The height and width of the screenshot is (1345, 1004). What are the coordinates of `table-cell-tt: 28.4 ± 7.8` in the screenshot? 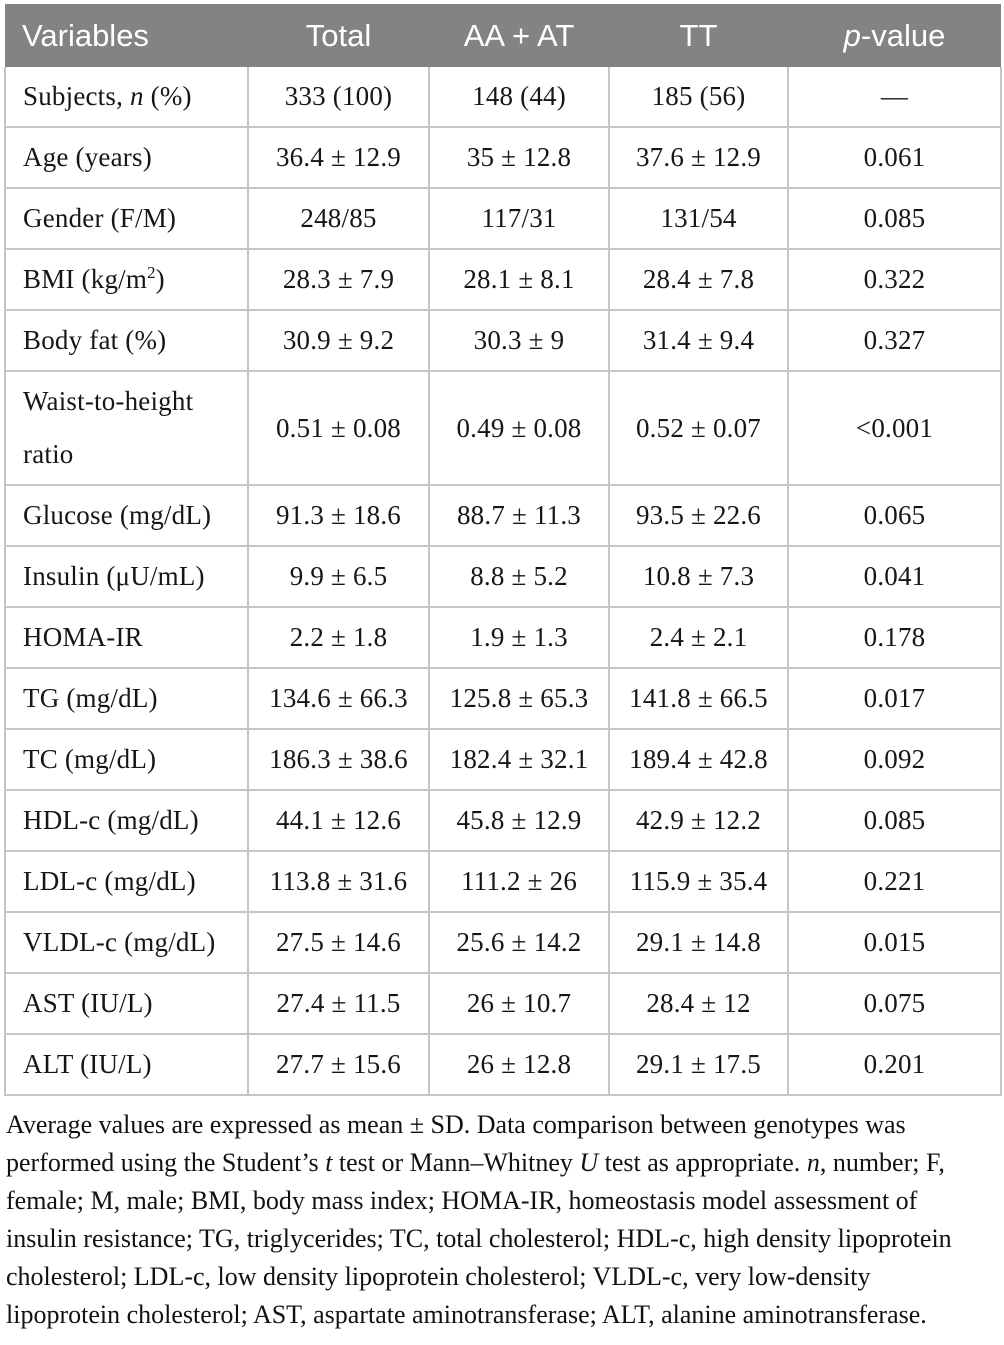 It's located at (698, 279).